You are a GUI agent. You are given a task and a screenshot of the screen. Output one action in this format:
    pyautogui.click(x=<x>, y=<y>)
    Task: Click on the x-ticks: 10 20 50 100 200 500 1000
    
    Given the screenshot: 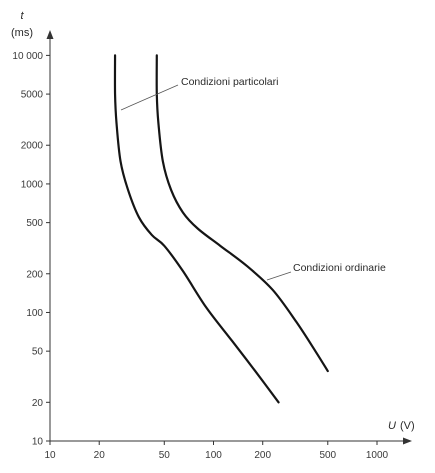 What is the action you would take?
    pyautogui.click(x=216, y=451)
    